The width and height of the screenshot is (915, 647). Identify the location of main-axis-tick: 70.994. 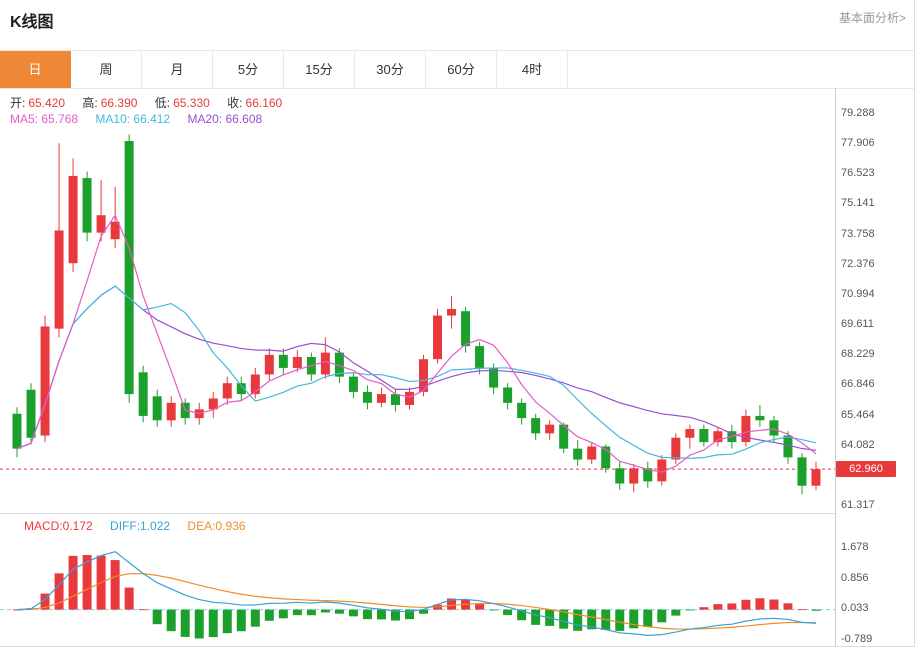
(858, 293).